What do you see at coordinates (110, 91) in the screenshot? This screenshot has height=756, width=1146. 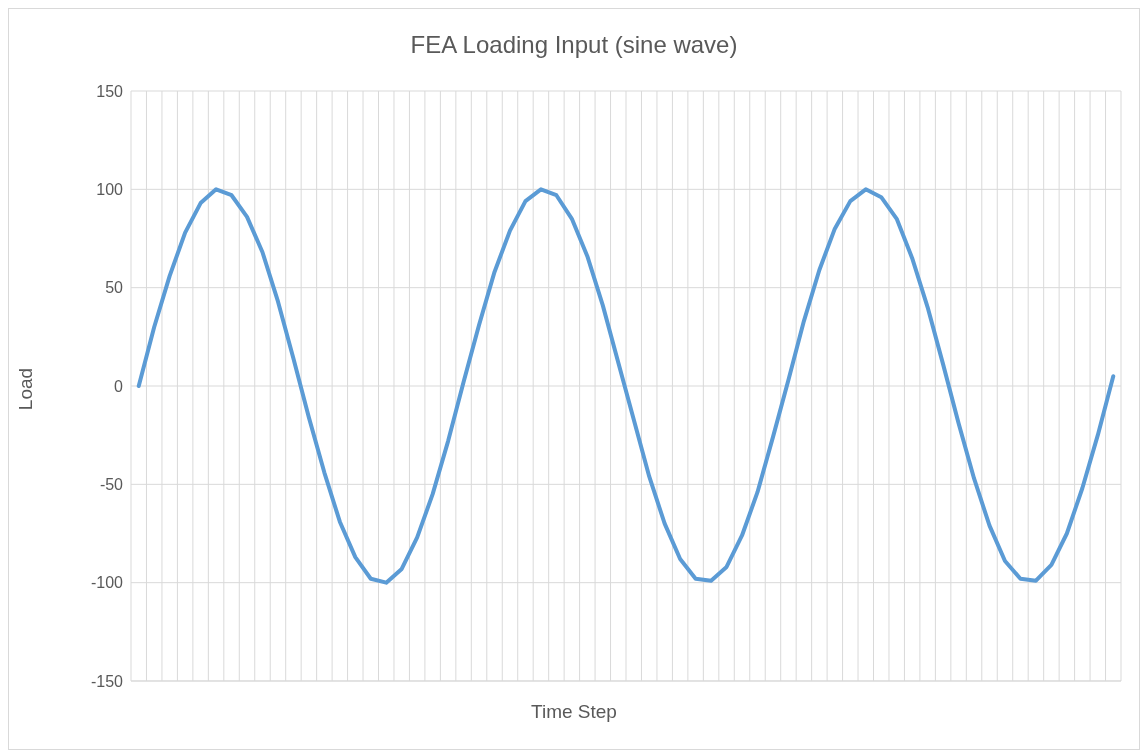 I see `y-tick-label: 150` at bounding box center [110, 91].